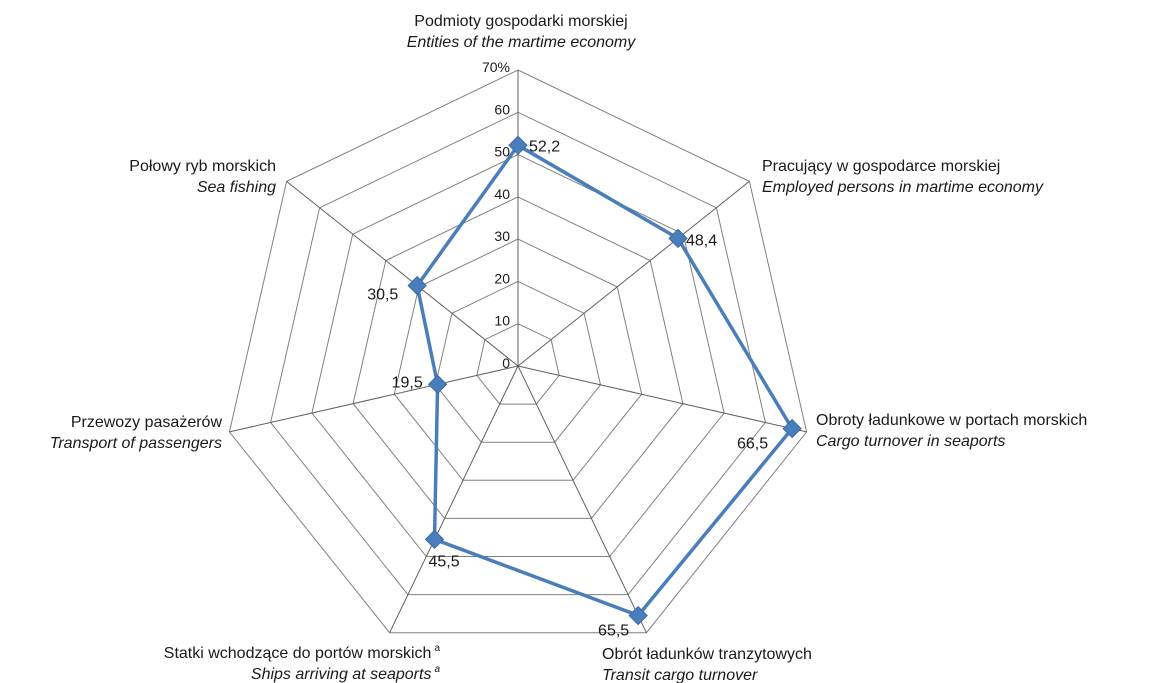 This screenshot has height=683, width=1152. Describe the element at coordinates (613, 631) in the screenshot. I see `data-label: 65,5` at that location.